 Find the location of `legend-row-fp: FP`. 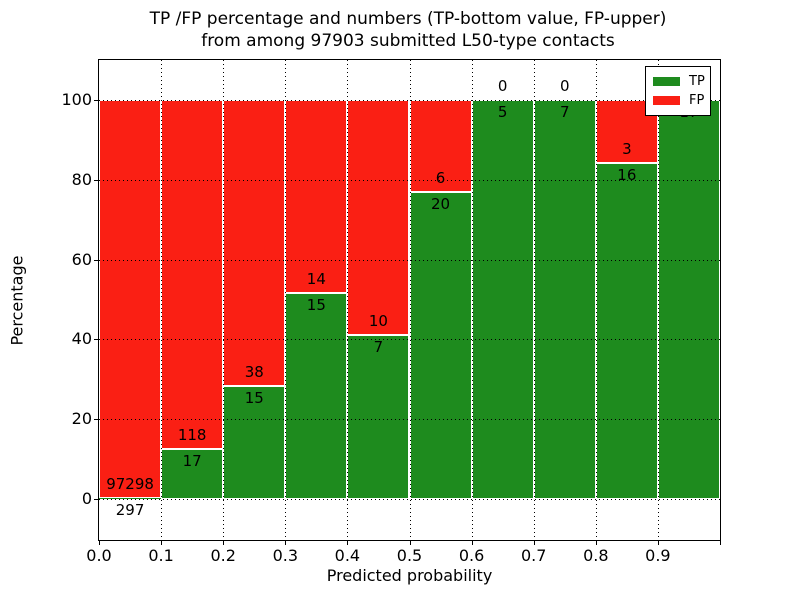

legend-row-fp: FP is located at coordinates (679, 100).